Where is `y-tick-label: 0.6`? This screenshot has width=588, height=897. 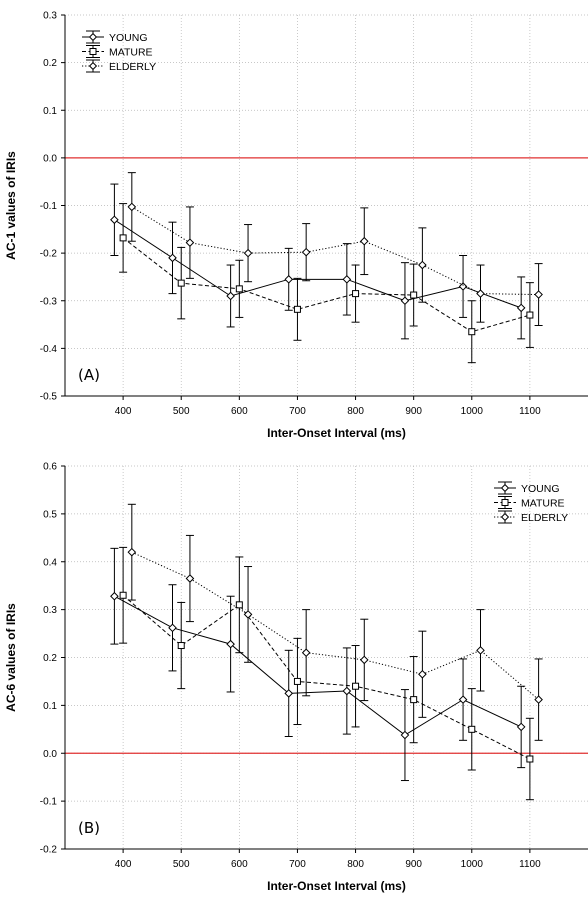
y-tick-label: 0.6 is located at coordinates (50, 467).